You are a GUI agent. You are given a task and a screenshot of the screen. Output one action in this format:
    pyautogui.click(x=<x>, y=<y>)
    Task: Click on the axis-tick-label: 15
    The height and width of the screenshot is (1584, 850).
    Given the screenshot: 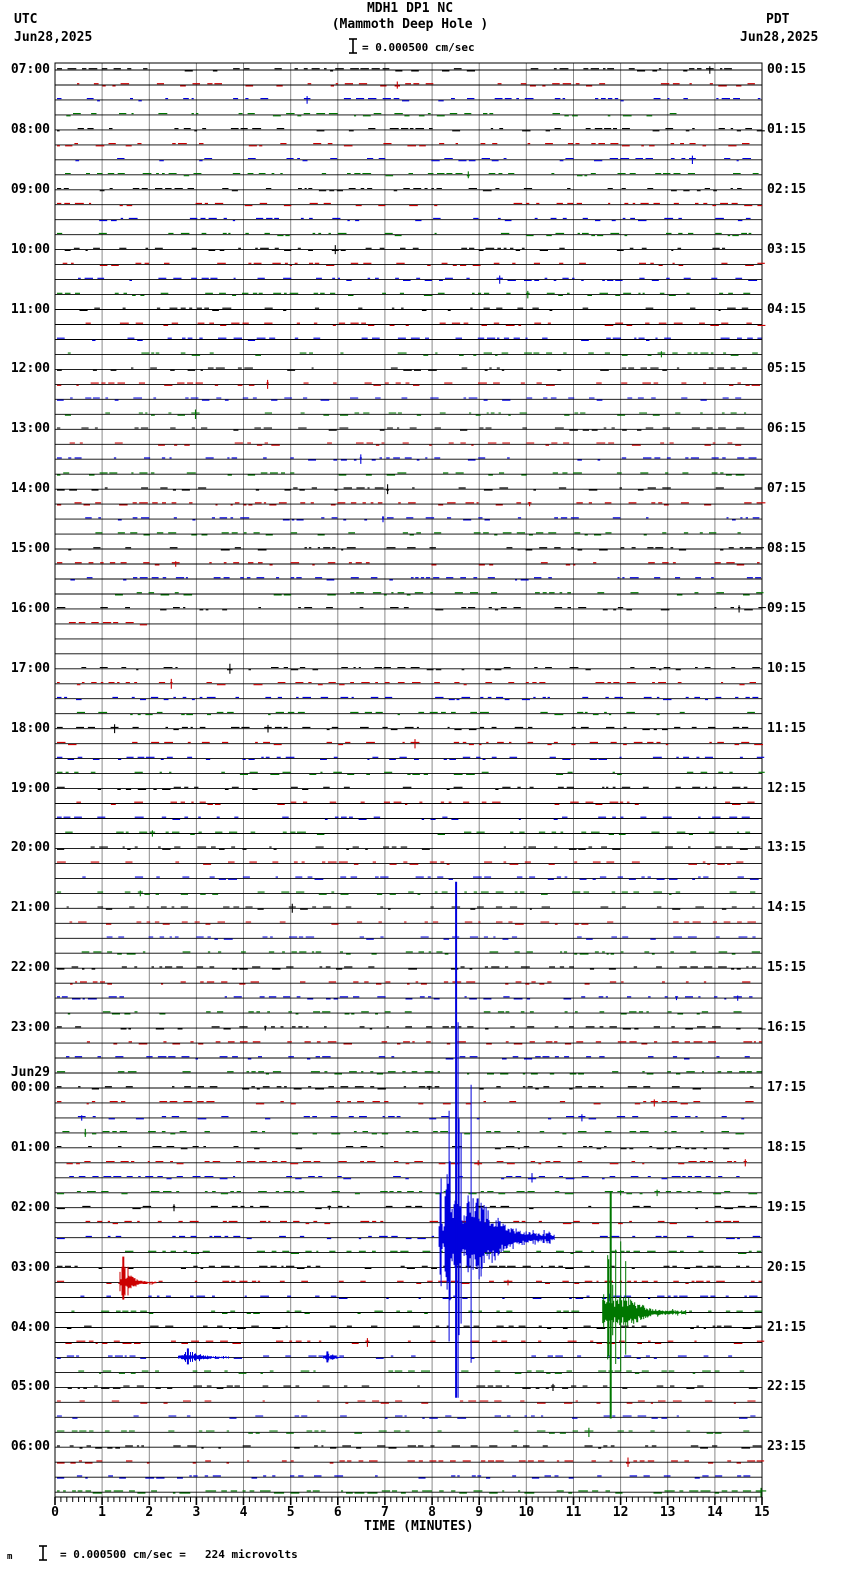 What is the action you would take?
    pyautogui.click(x=762, y=1512)
    